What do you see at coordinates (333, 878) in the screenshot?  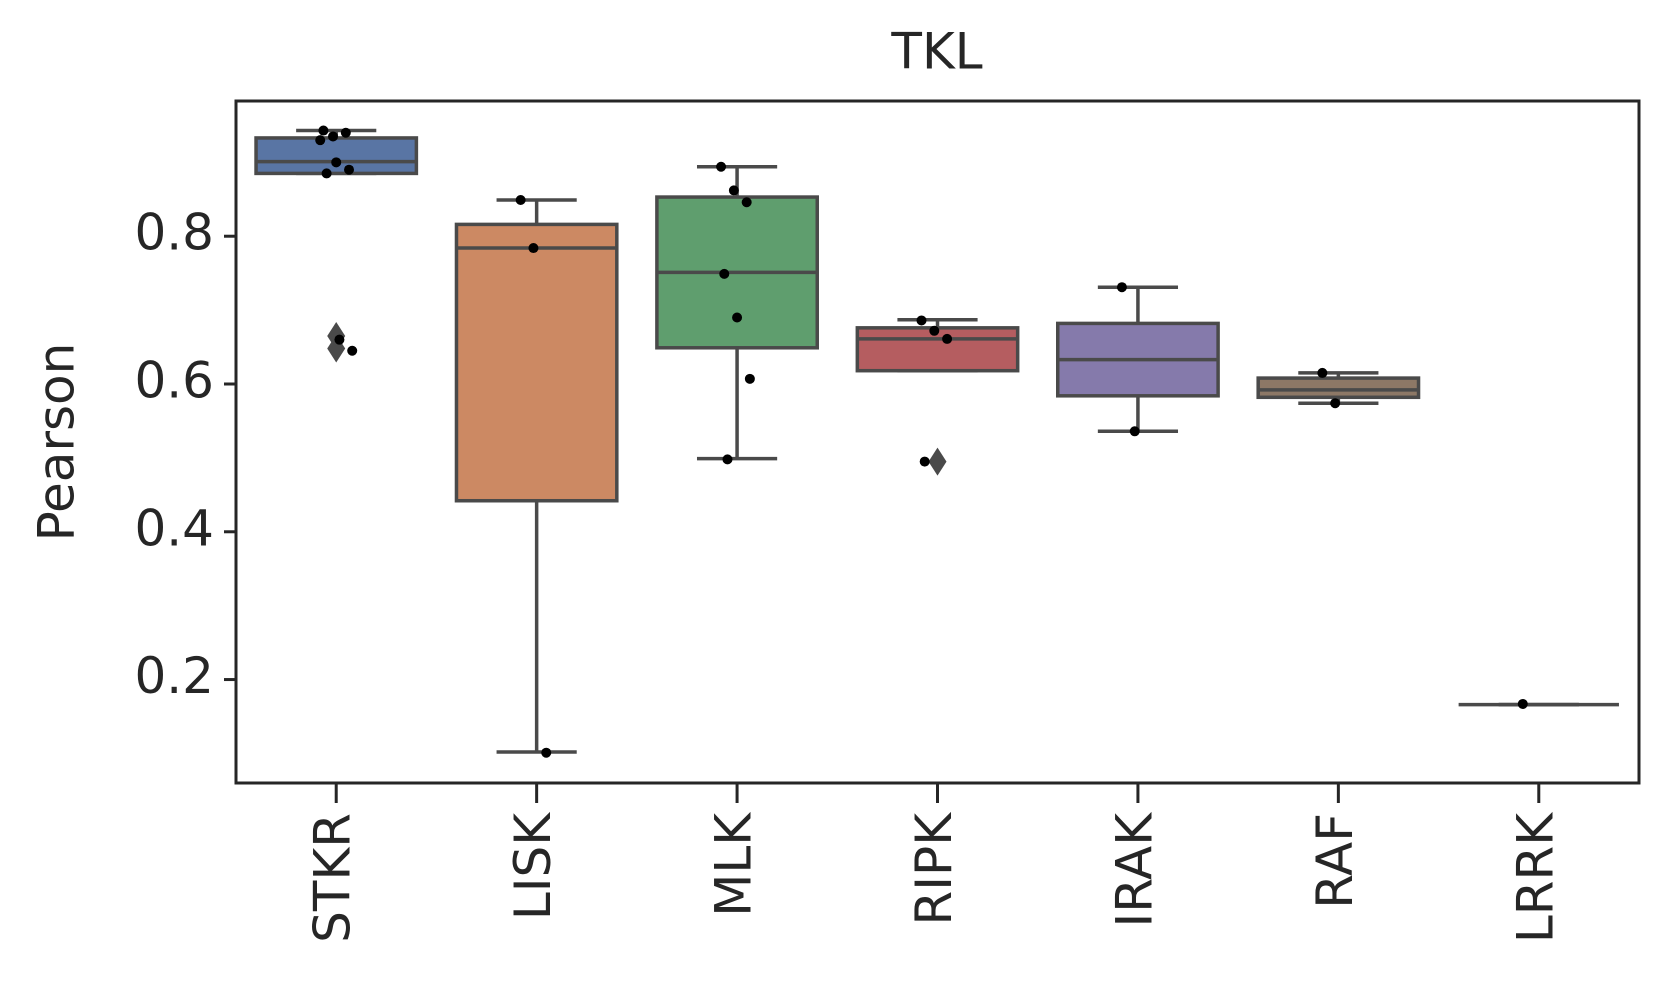 I see `x-tick-label: STKR` at bounding box center [333, 878].